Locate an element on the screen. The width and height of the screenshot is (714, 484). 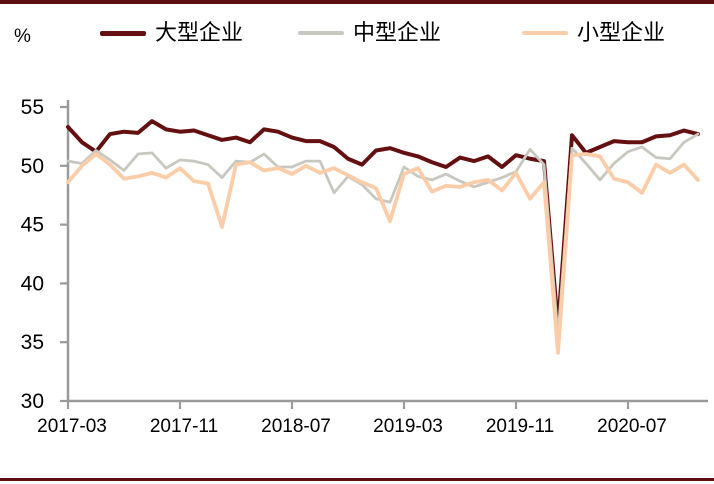
legend-label-small-enterprise: 小型企业 is located at coordinates (621, 32).